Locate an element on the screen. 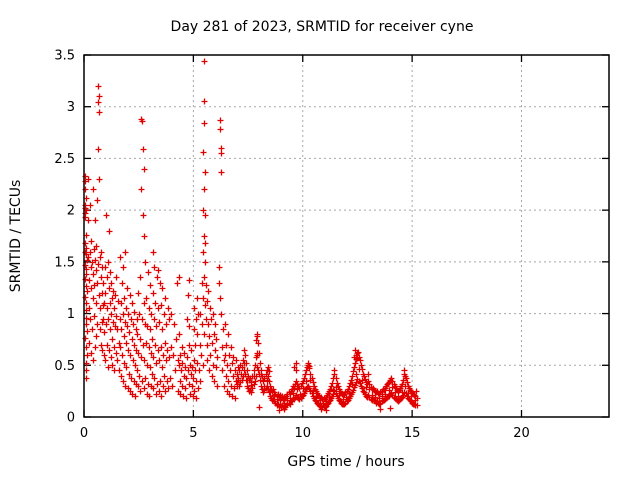  y-tick-label: 1 is located at coordinates (71, 314).